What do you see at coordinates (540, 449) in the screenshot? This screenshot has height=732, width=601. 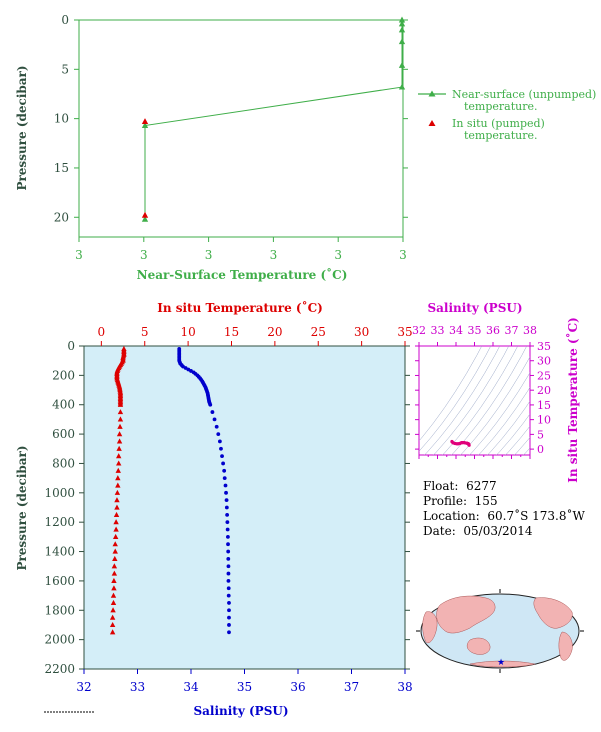 I see `ts-y-tick-label: 0` at bounding box center [540, 449].